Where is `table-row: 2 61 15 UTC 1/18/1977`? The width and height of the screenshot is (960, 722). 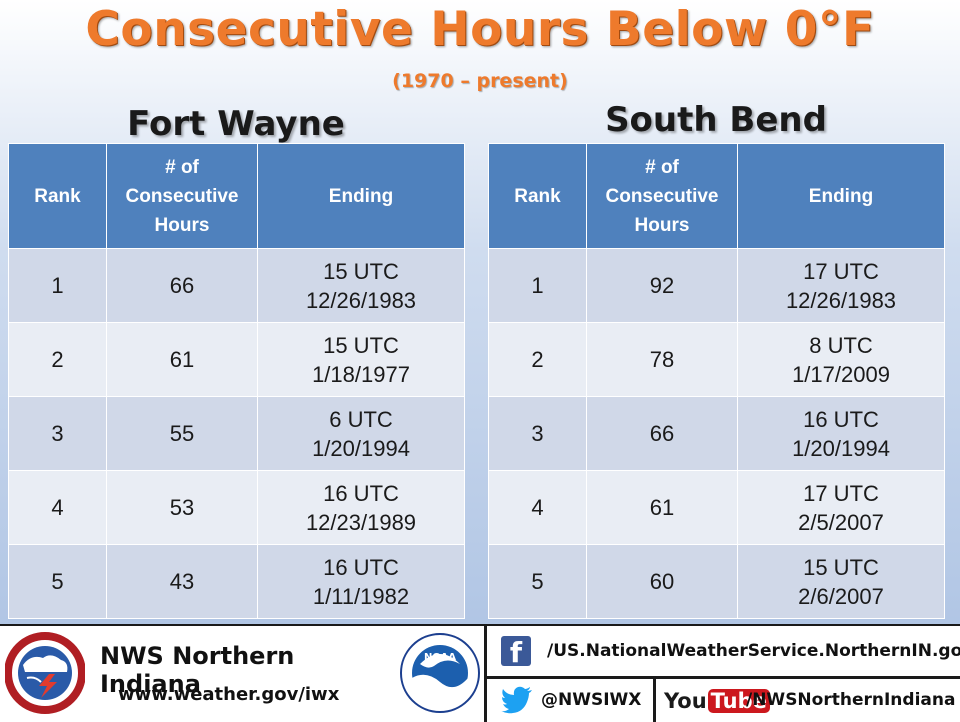
table-row: 2 61 15 UTC 1/18/1977 is located at coordinates (236, 359).